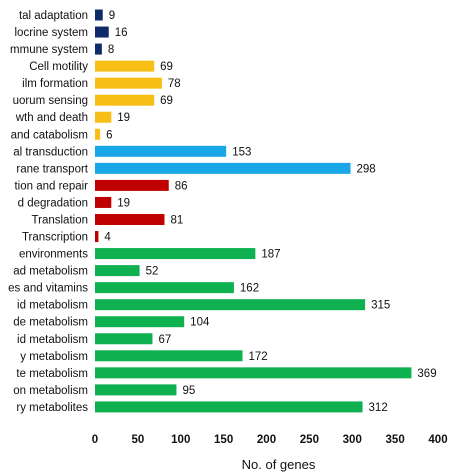 This screenshot has width=474, height=474. I want to click on x-tick-label: 350, so click(395, 440).